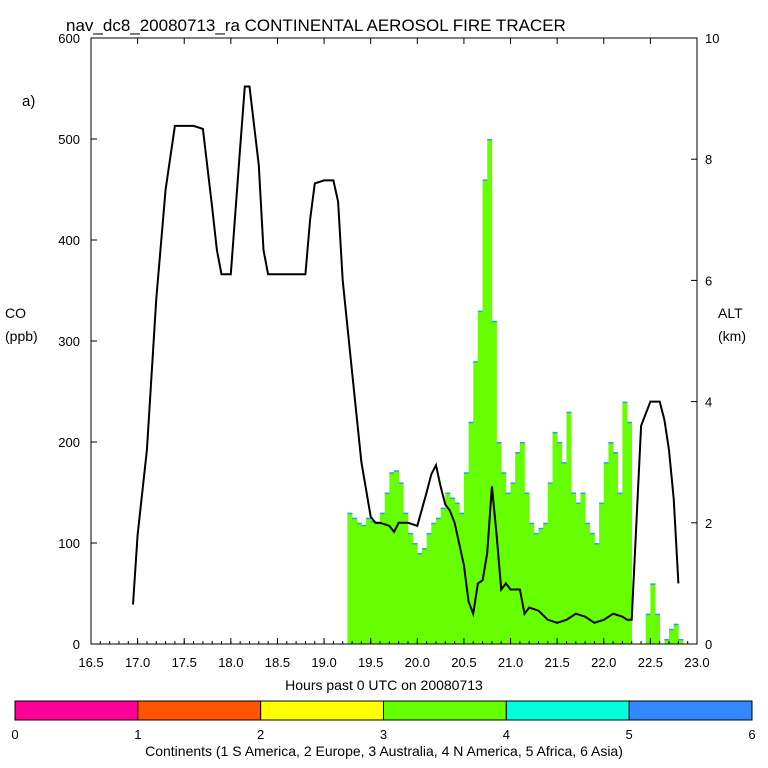  Describe the element at coordinates (69, 139) in the screenshot. I see `left-tick-label: 500` at that location.